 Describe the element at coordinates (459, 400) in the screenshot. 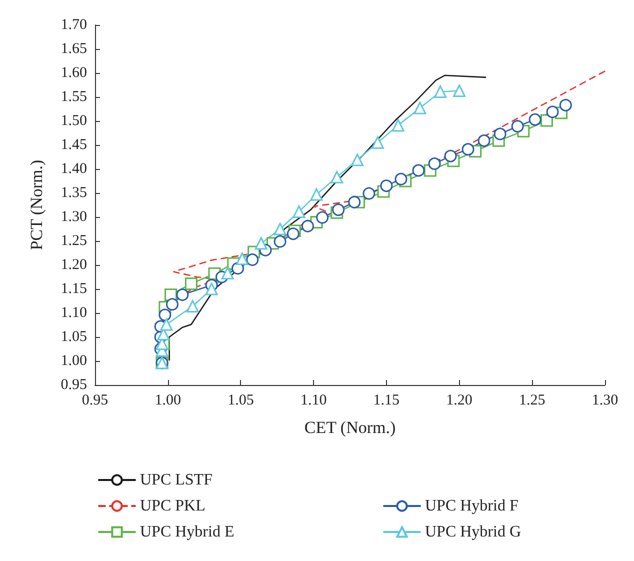

I see `x-tick-label: 1.20` at that location.